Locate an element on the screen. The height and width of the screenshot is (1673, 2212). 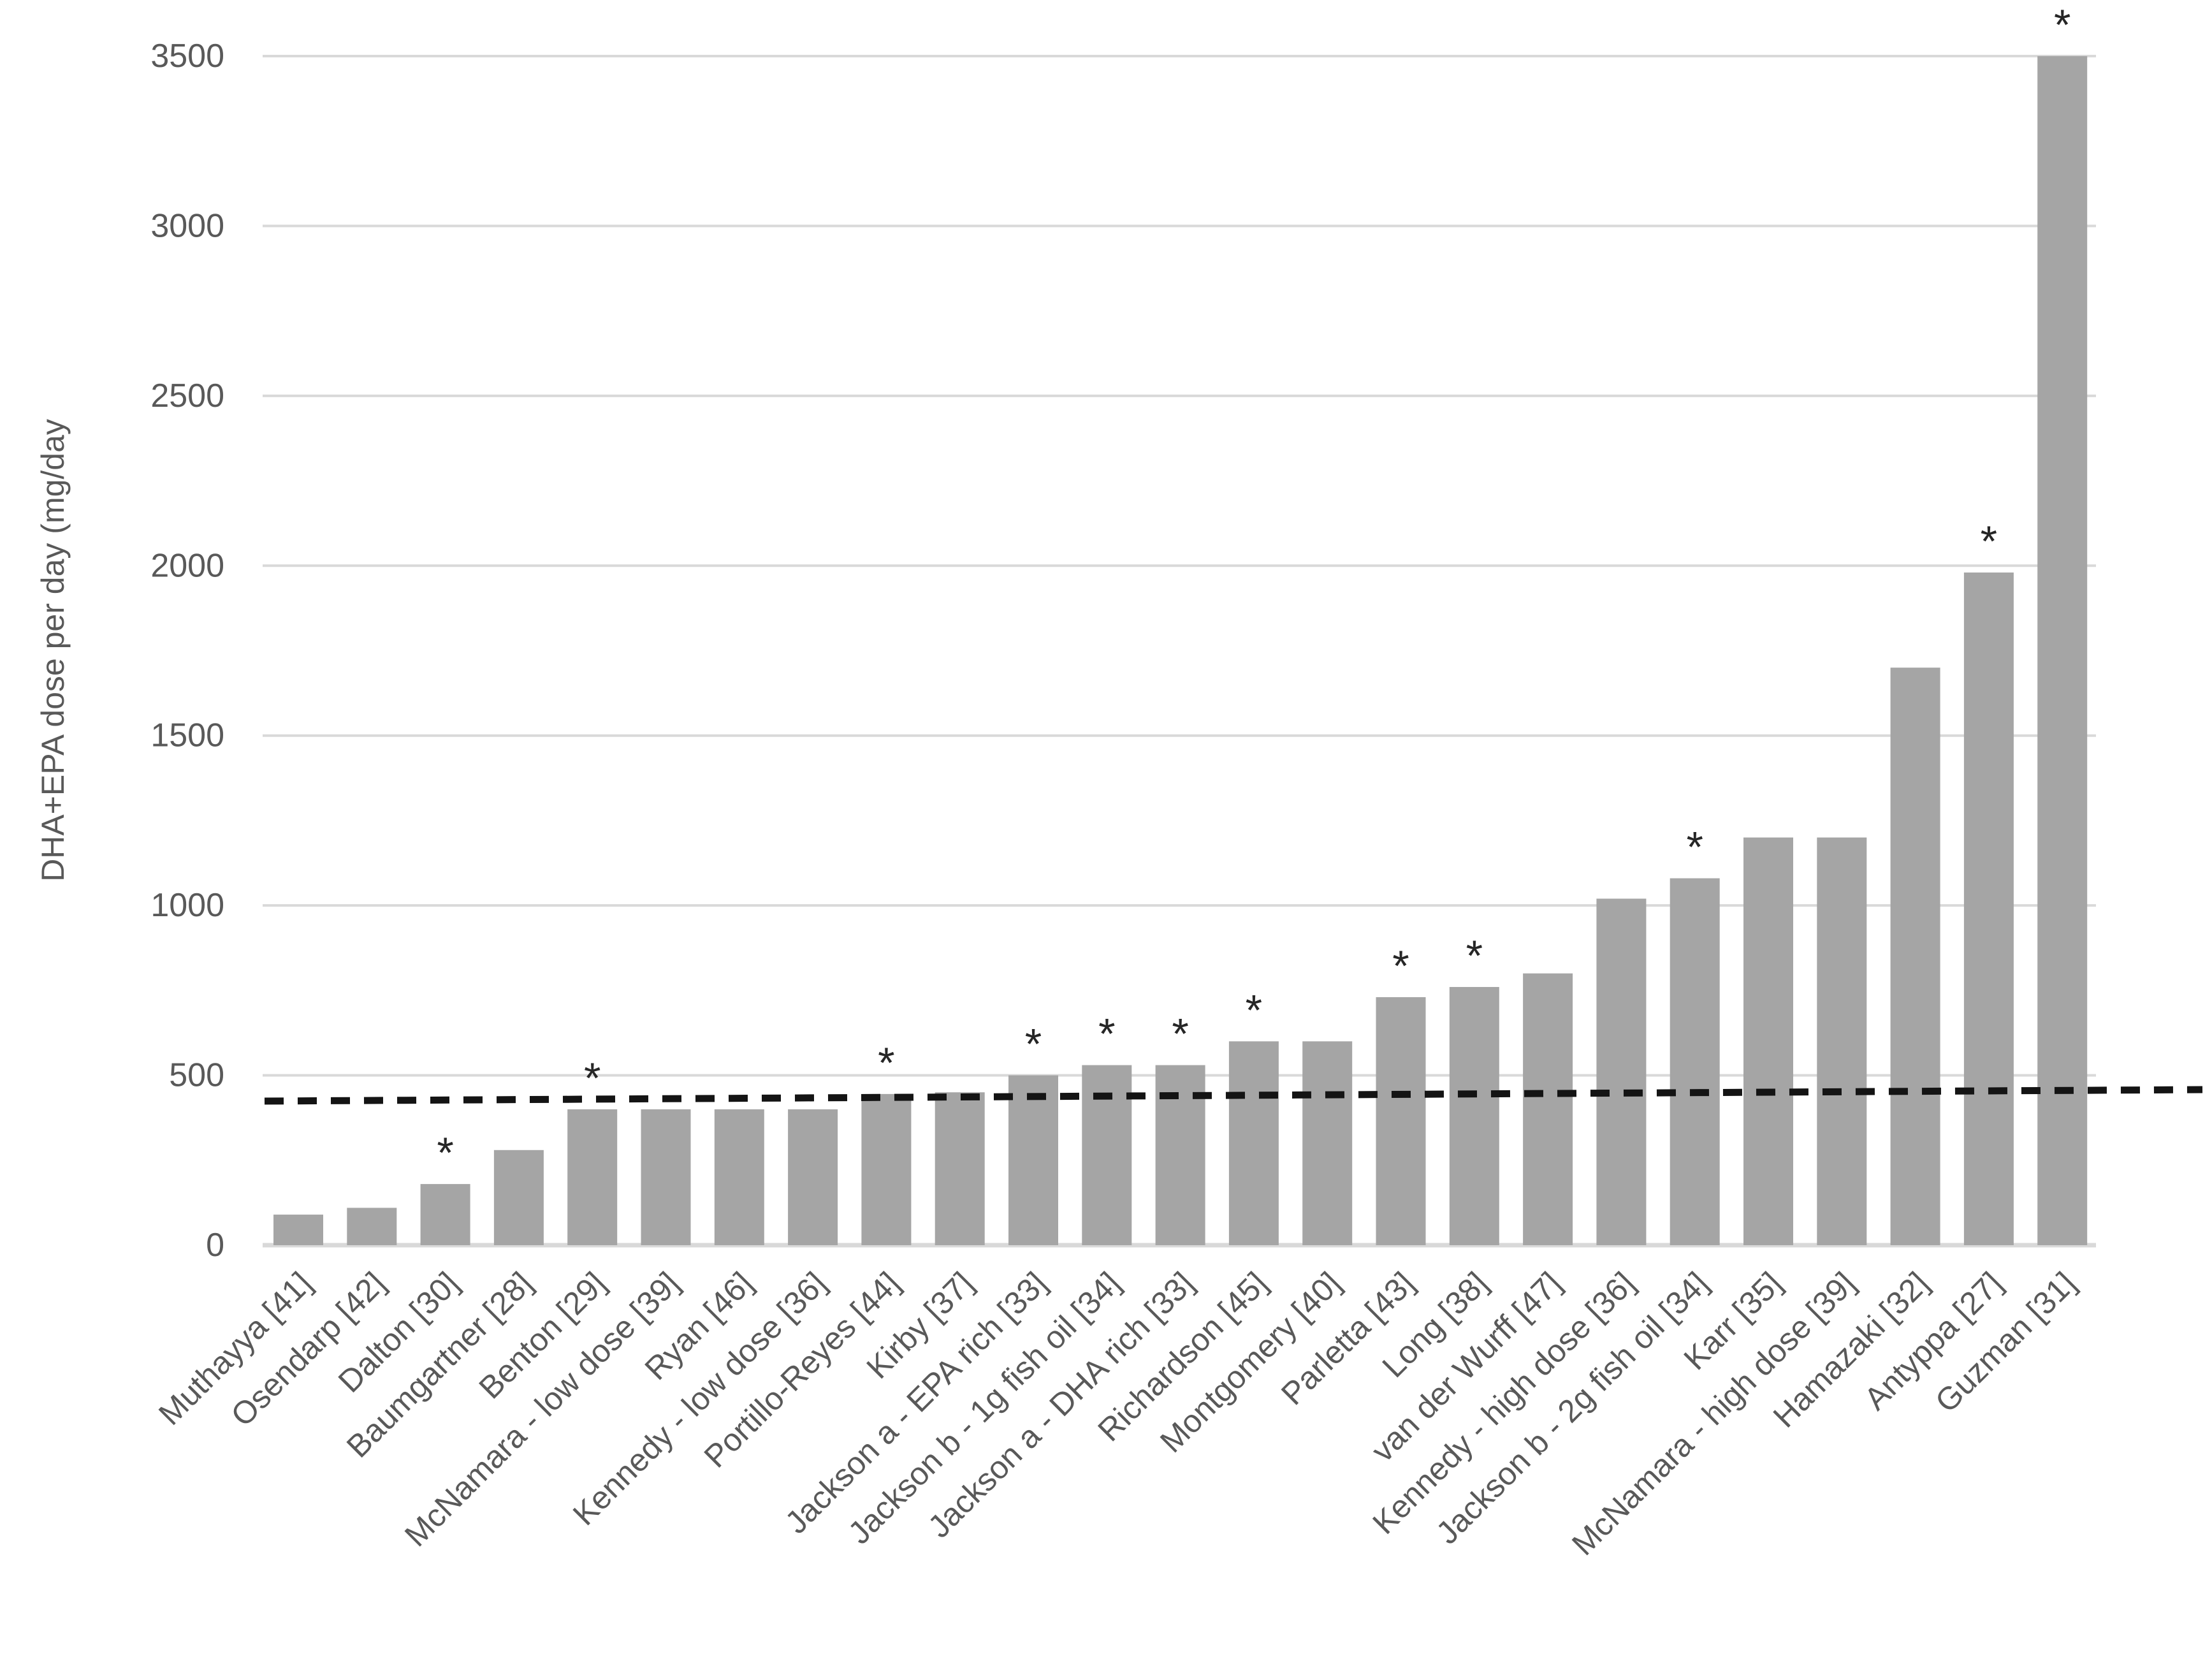
y-axis-title: DHA+EPA dose per day (mg/day is located at coordinates (53, 650).